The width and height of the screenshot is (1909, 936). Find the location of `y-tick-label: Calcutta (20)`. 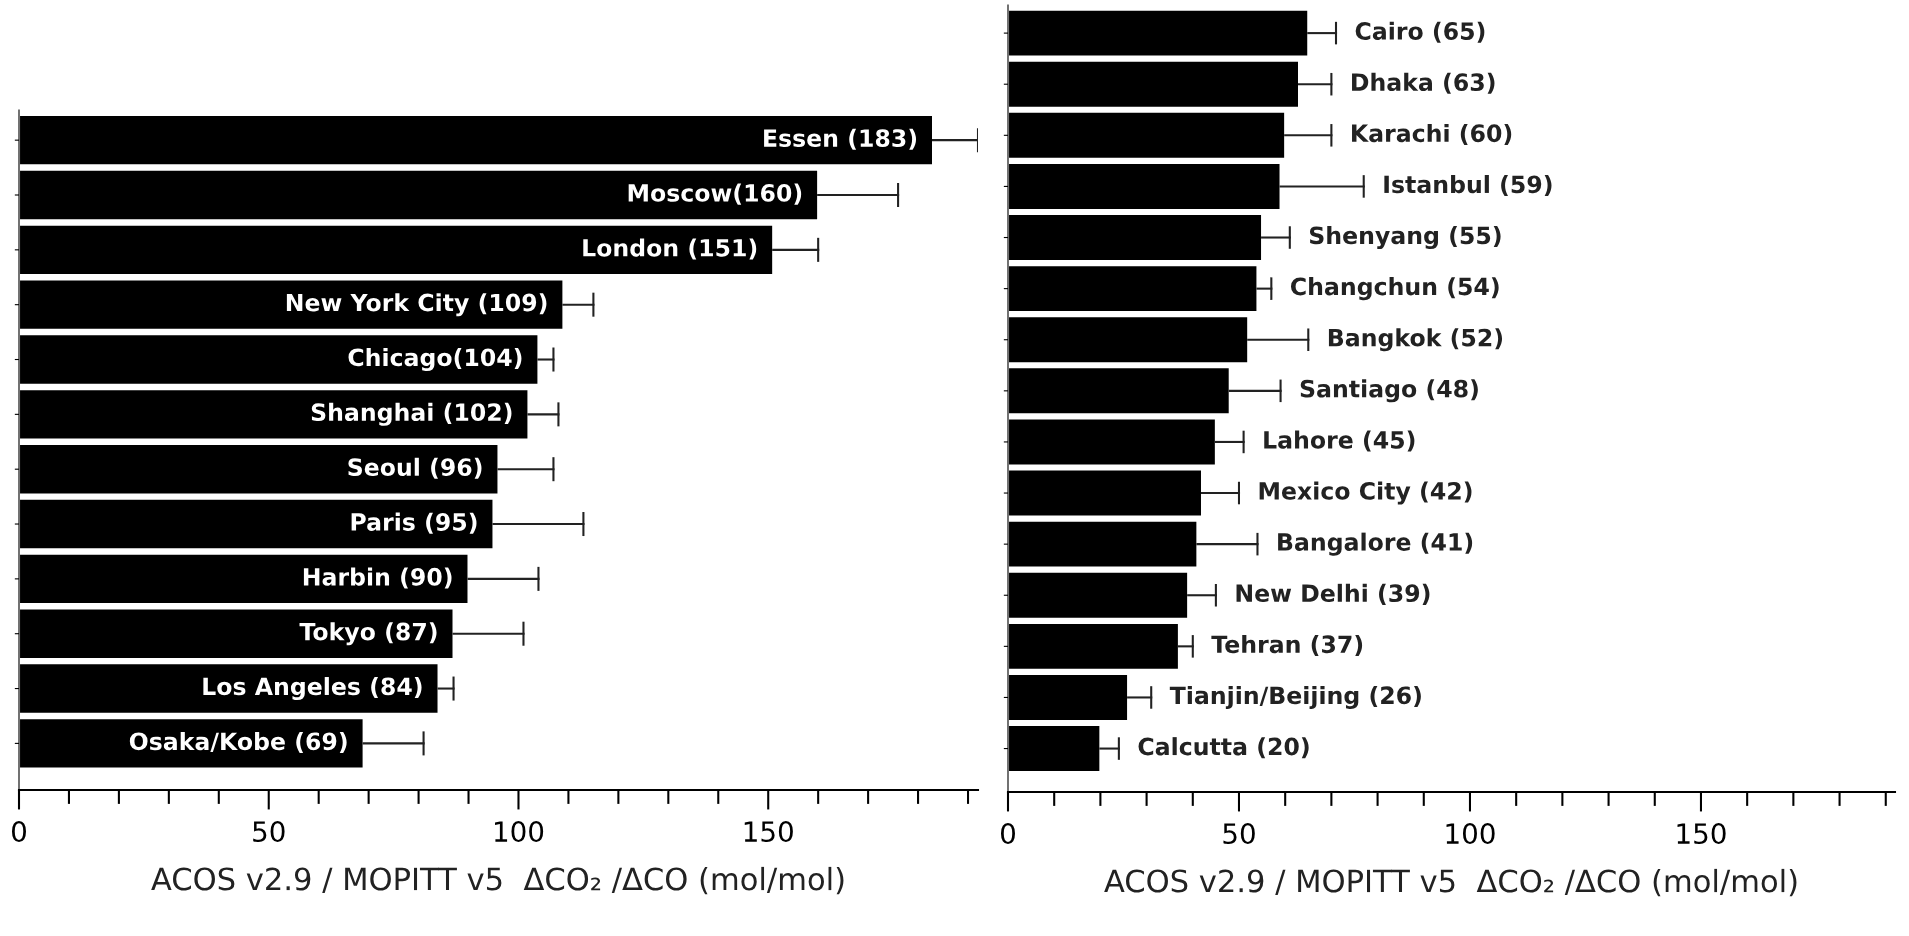

y-tick-label: Calcutta (20) is located at coordinates (1223, 748).